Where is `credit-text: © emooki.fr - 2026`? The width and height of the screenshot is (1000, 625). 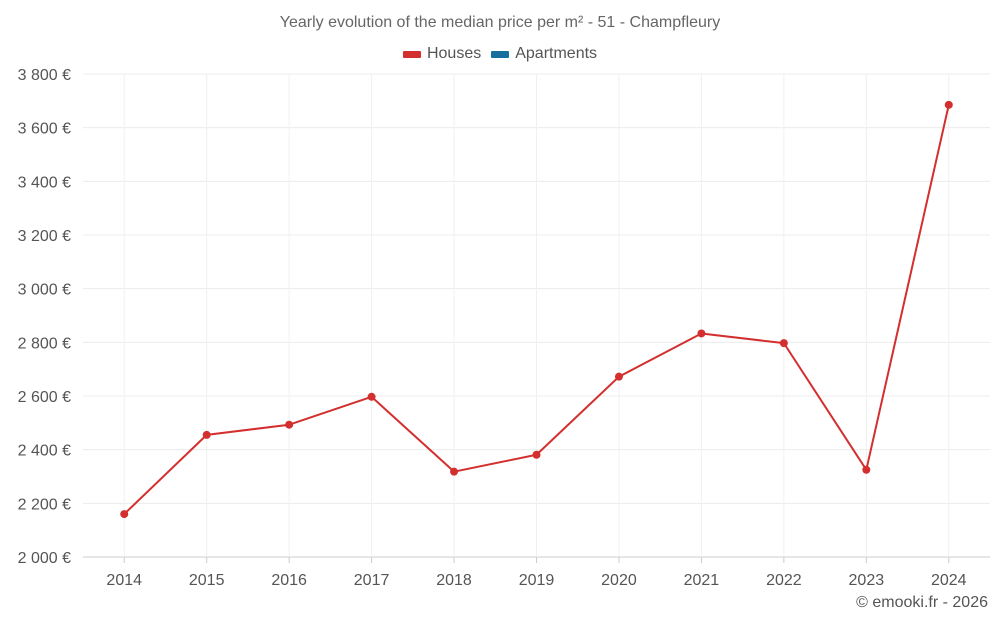
credit-text: © emooki.fr - 2026 is located at coordinates (922, 602).